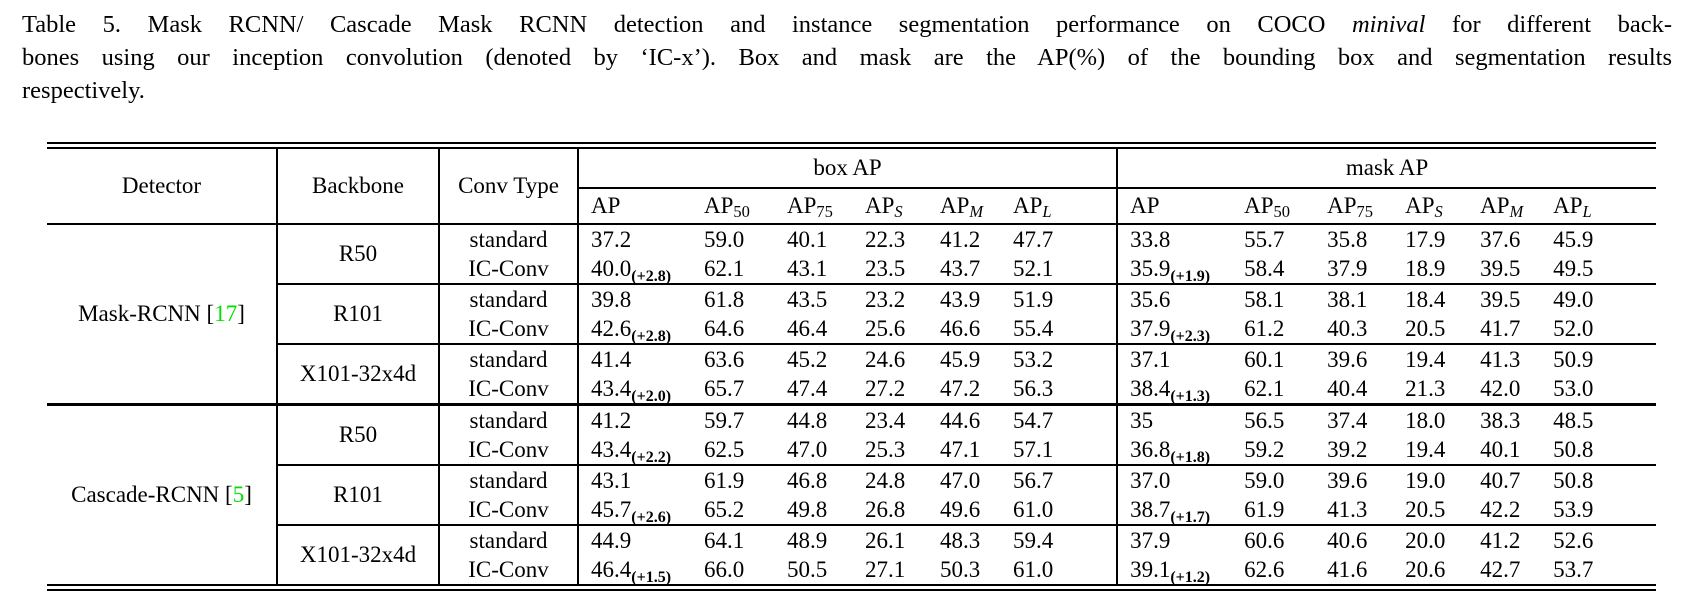 The width and height of the screenshot is (1694, 610). I want to click on header-mask-apm: APM, so click(1505, 206).